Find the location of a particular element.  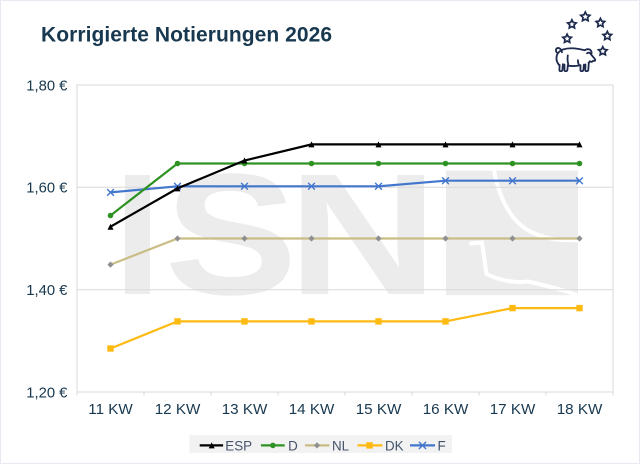

svg-text: 1,60 € is located at coordinates (47, 189).